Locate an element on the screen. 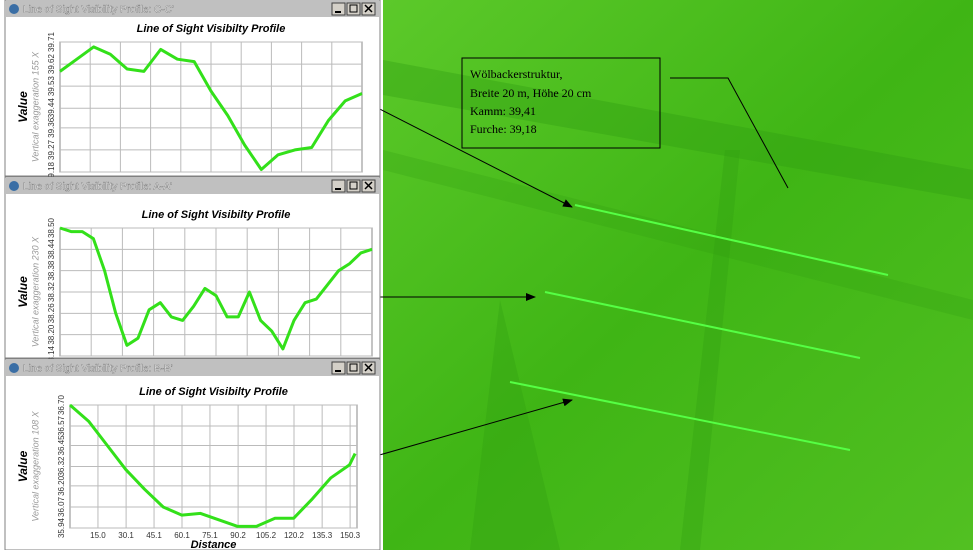 The height and width of the screenshot is (550, 973). y-tick-label: 35.94 is located at coordinates (61, 527).